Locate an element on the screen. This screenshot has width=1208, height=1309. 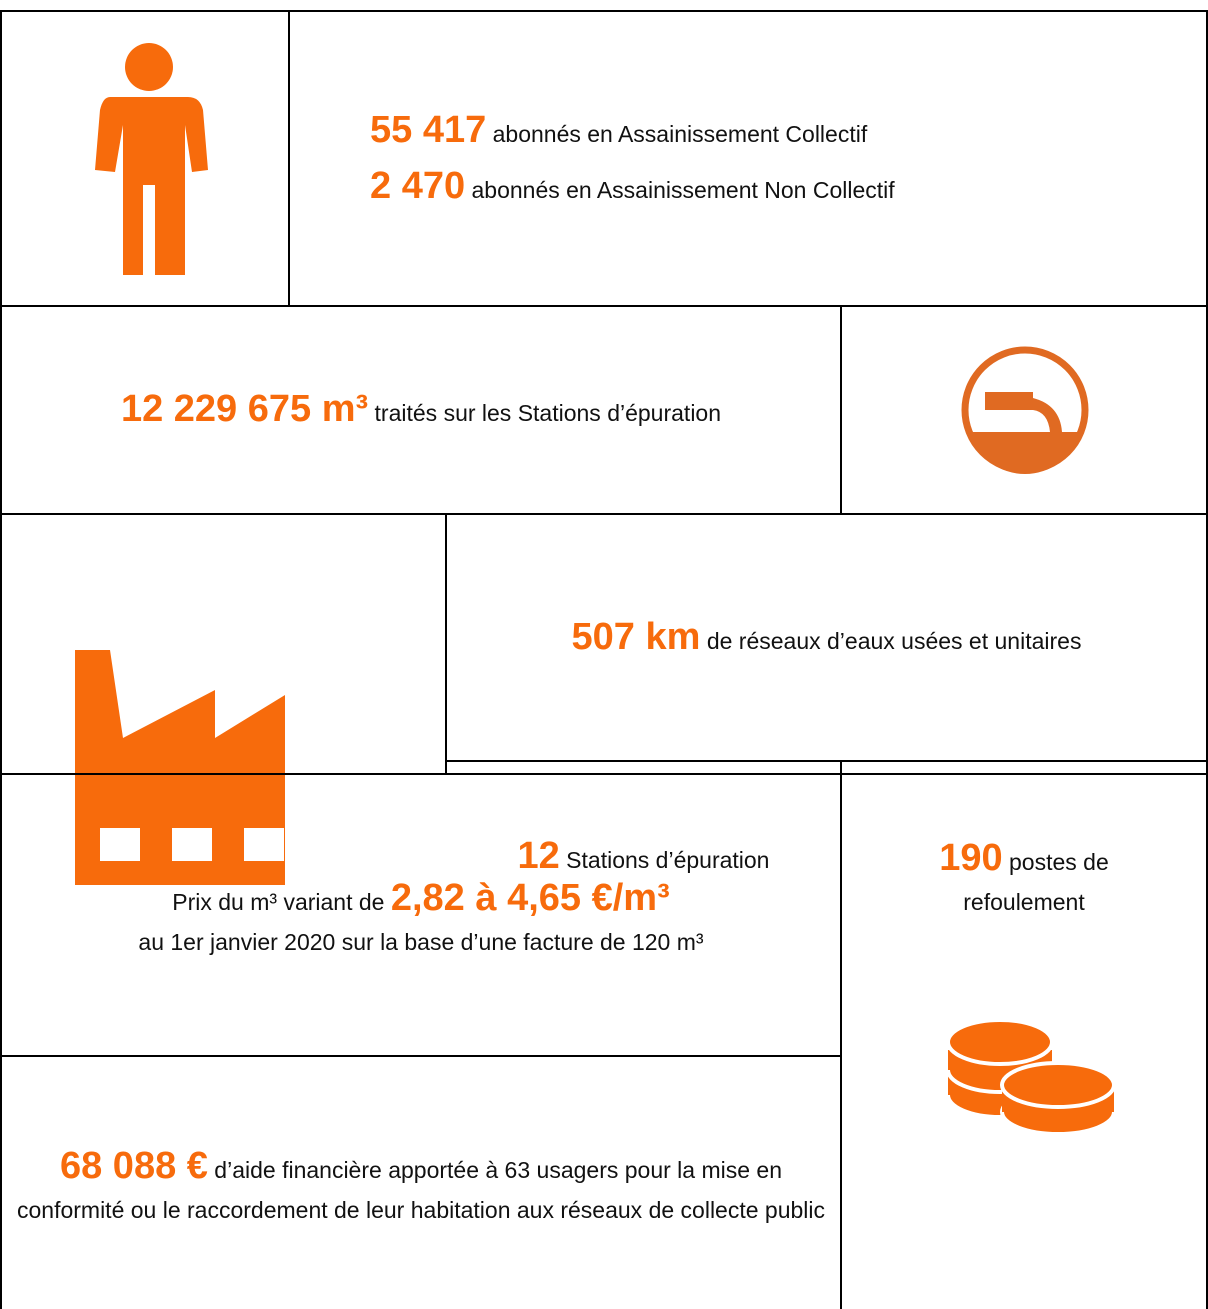
stat-number: 2,82 à 4,65 €/m³ is located at coordinates (530, 897).